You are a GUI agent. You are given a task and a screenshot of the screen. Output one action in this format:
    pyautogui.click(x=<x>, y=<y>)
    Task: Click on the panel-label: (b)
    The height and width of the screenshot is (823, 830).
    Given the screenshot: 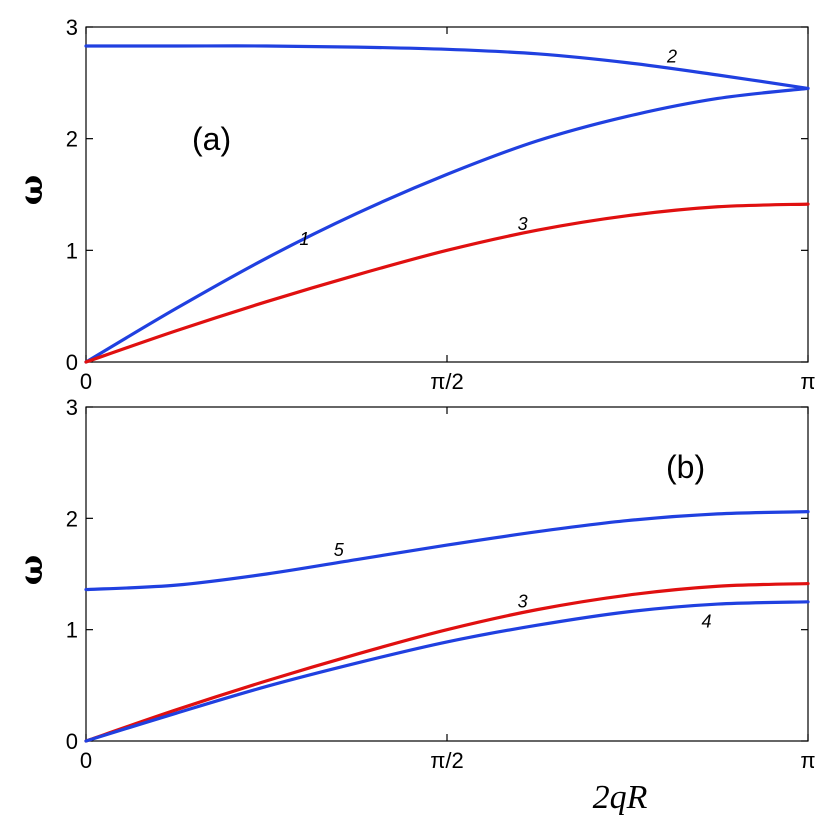 What is the action you would take?
    pyautogui.click(x=685, y=467)
    